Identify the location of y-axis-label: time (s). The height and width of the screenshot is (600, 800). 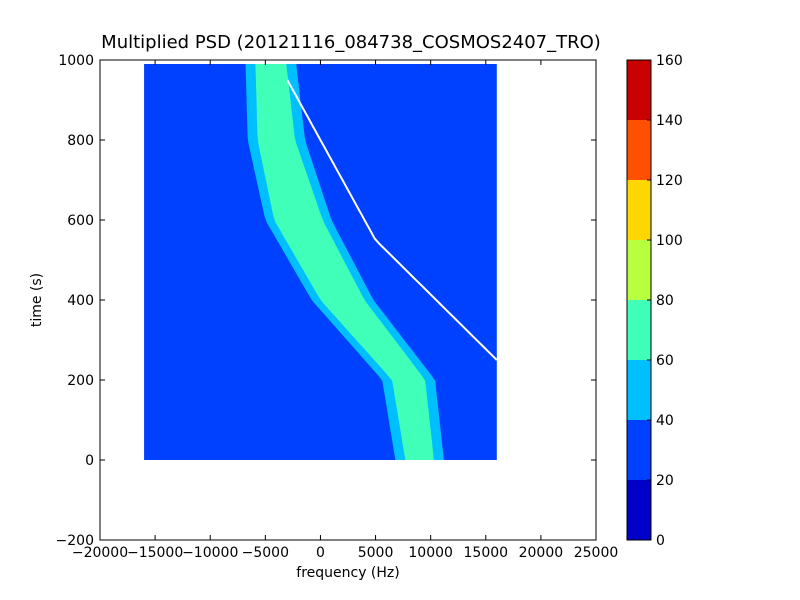
(37, 300).